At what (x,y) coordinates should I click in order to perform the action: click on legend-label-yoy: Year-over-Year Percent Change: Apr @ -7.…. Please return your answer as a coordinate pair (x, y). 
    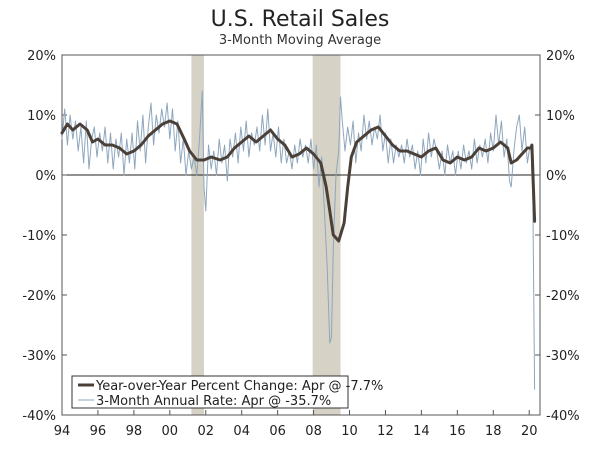
    Looking at the image, I should click on (239, 386).